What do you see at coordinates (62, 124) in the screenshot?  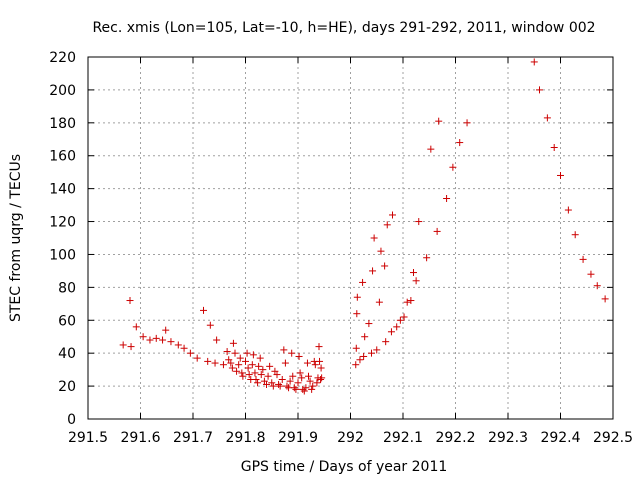 I see `y-tick-label: 180` at bounding box center [62, 124].